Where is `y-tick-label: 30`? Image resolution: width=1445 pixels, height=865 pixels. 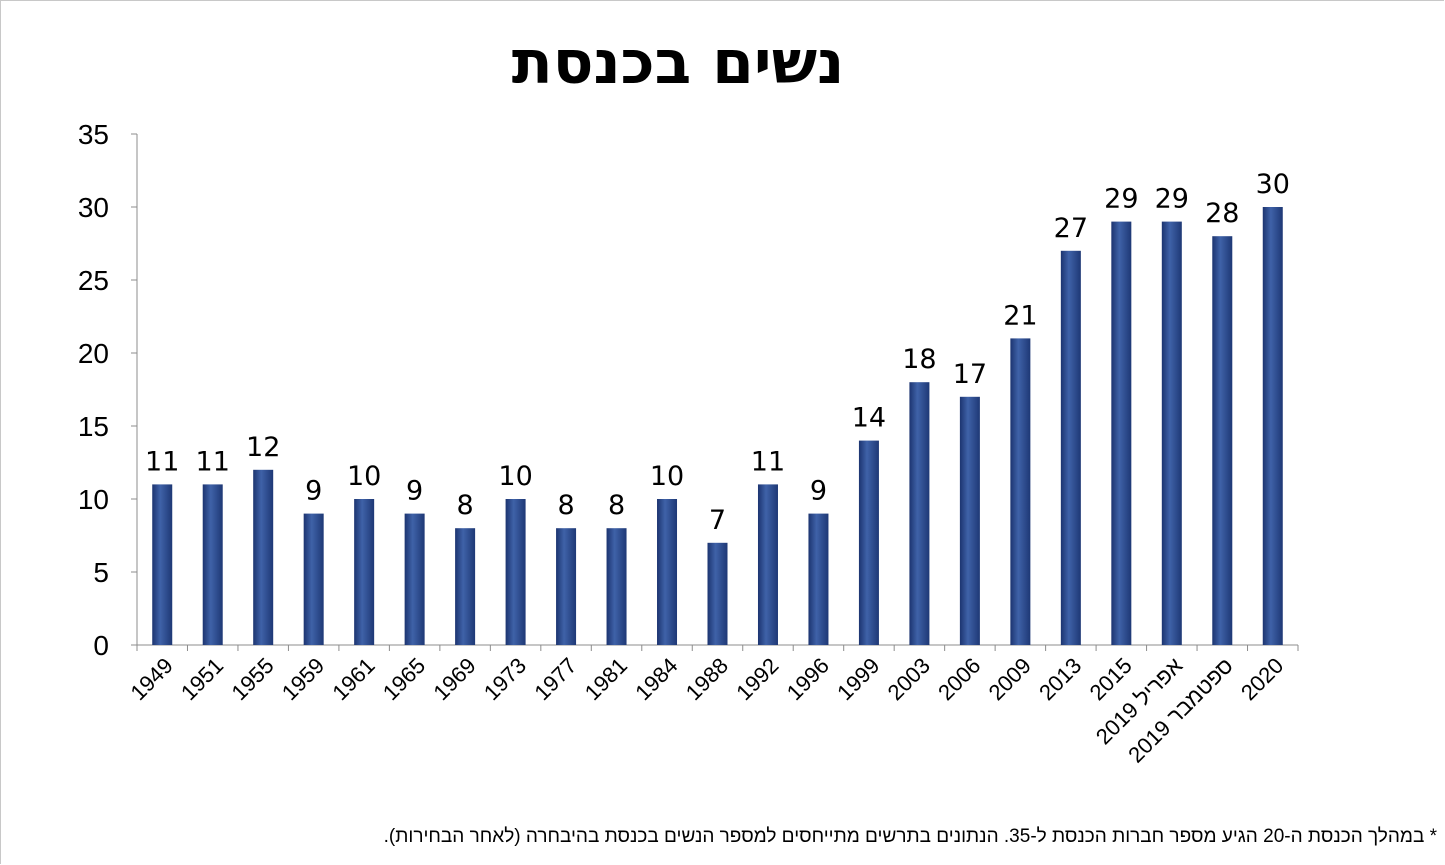 y-tick-label: 30 is located at coordinates (93, 207).